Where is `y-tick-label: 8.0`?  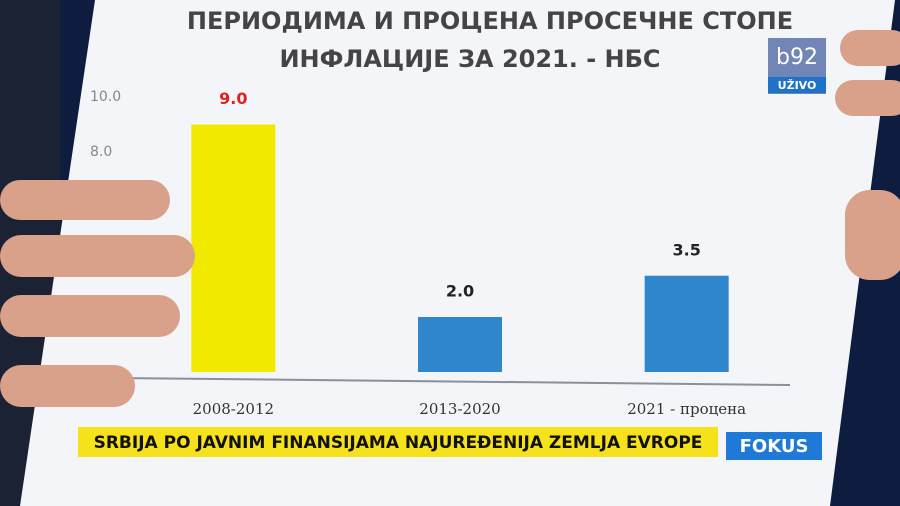
y-tick-label: 8.0 is located at coordinates (101, 152).